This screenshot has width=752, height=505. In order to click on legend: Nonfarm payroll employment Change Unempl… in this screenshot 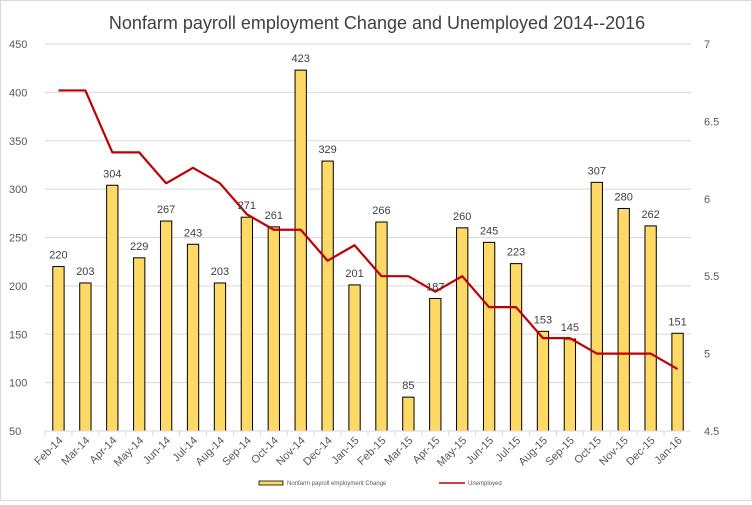, I will do `click(380, 484)`.